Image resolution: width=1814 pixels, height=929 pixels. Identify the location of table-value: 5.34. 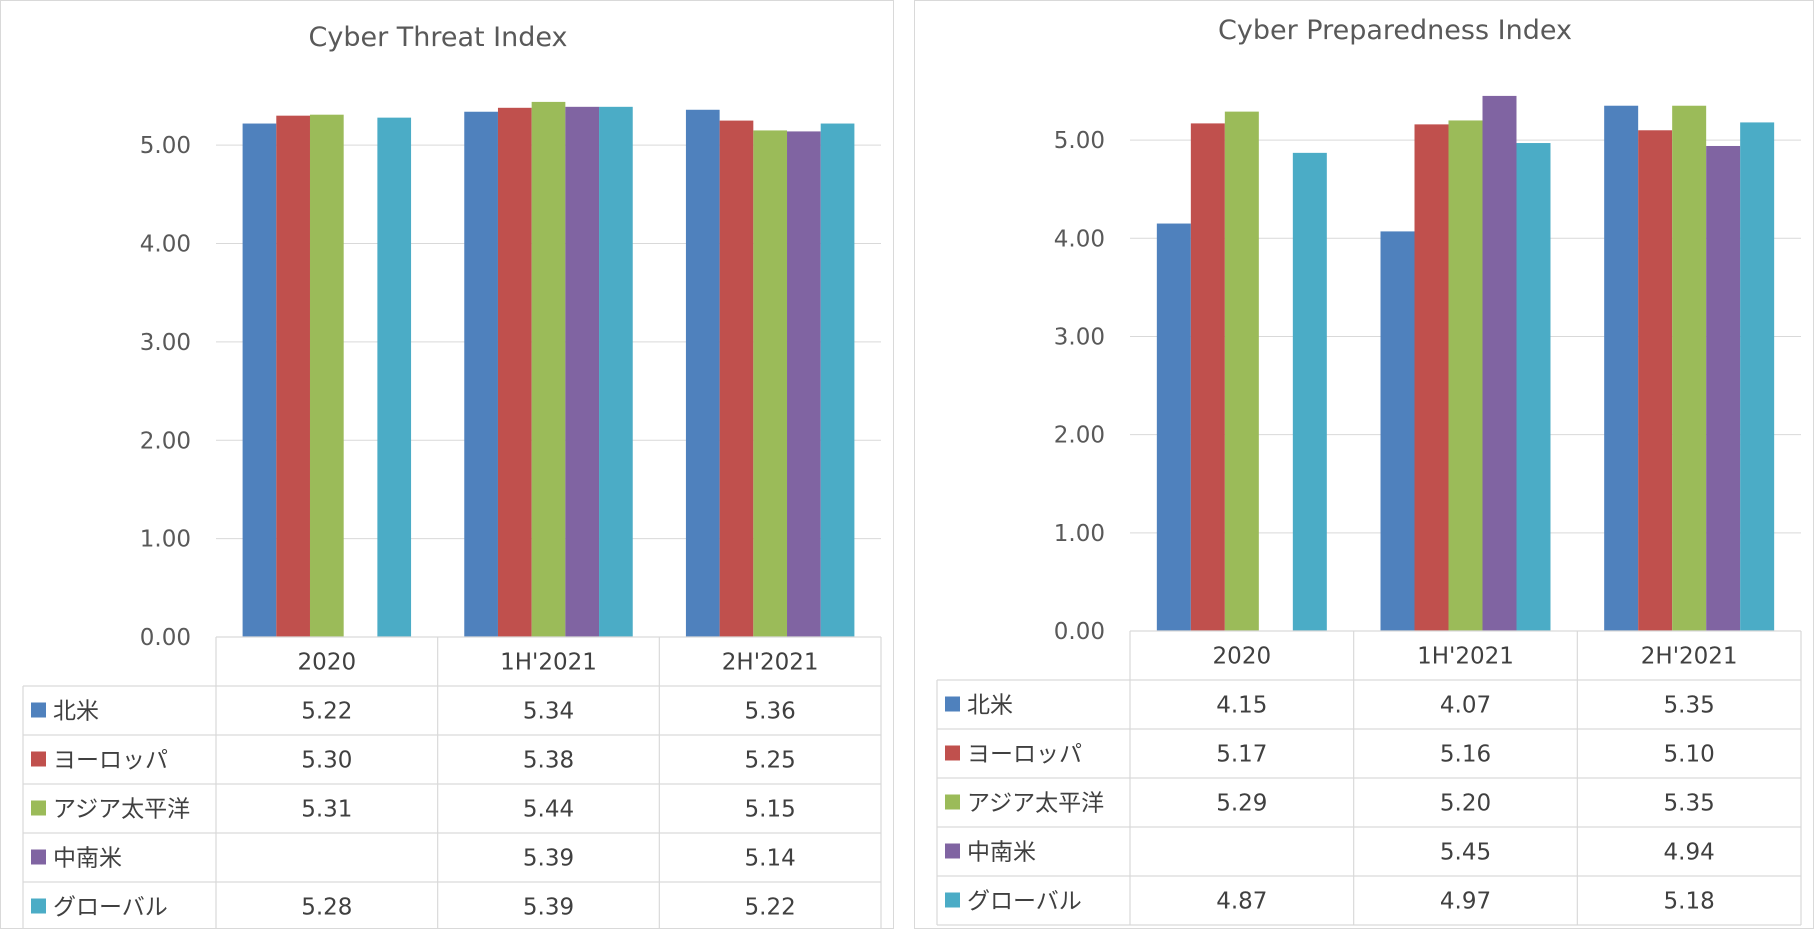
(548, 712).